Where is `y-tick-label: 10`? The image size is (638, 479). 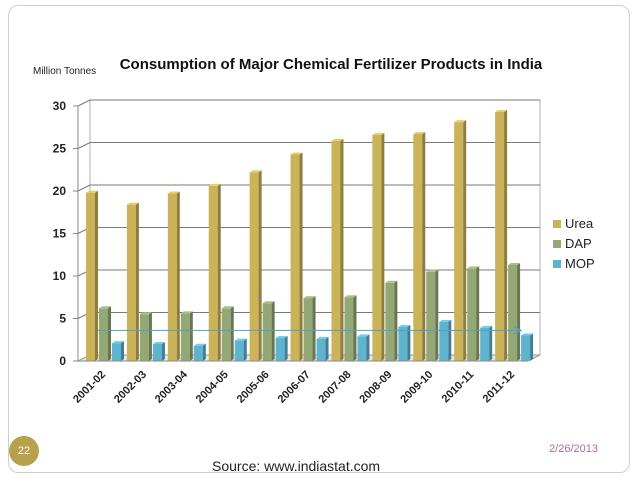
y-tick-label: 10 is located at coordinates (60, 276).